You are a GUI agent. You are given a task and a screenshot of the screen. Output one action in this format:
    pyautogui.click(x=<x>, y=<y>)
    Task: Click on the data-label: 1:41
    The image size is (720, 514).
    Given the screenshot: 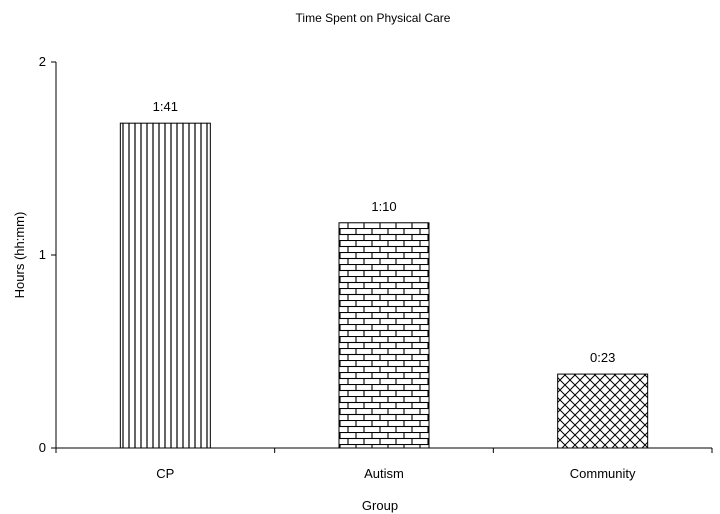 What is the action you would take?
    pyautogui.click(x=165, y=106)
    